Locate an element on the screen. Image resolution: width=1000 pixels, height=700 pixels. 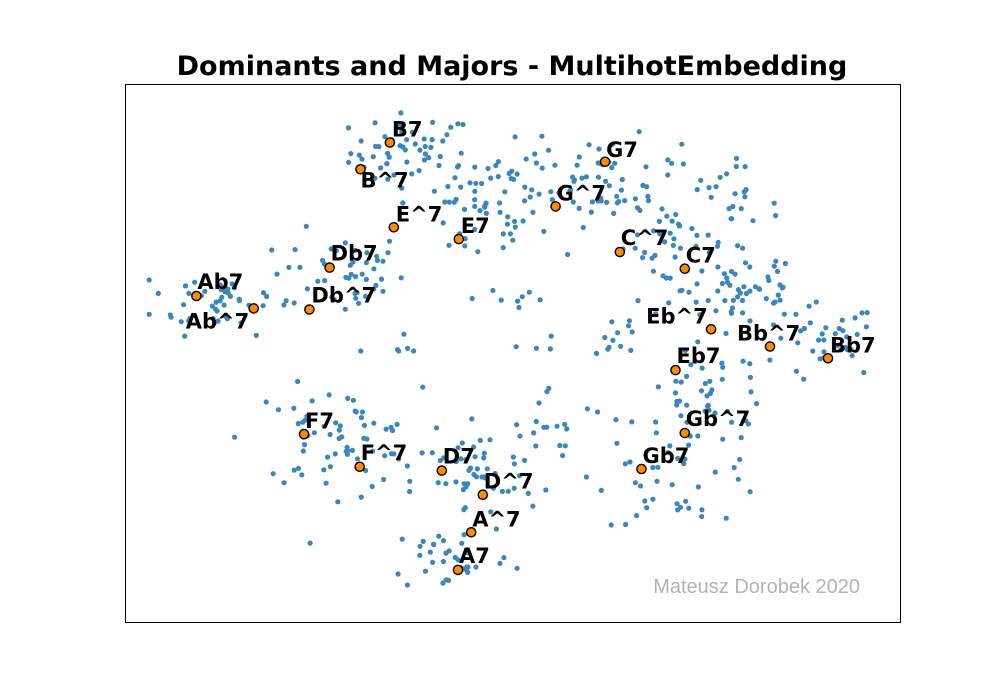
chord-point-Db7 is located at coordinates (329, 267).